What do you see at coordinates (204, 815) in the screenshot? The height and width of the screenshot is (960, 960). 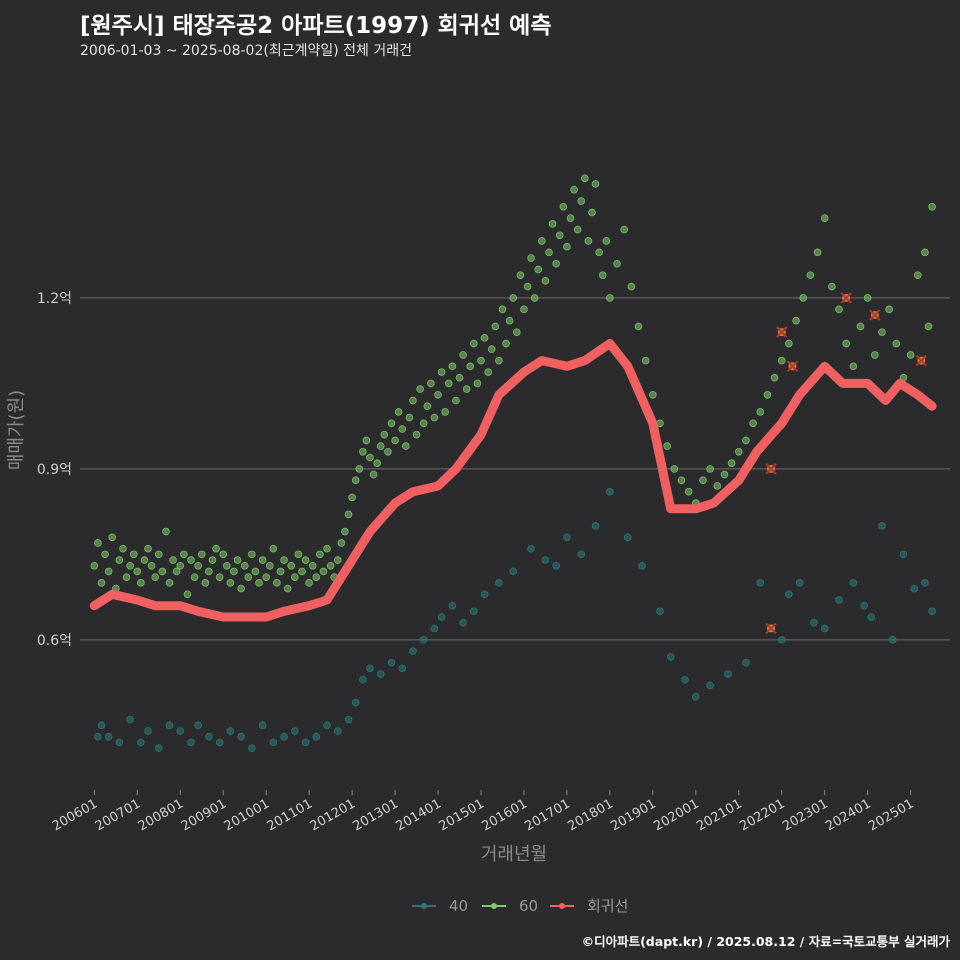 I see `x-tick-label: 200901` at bounding box center [204, 815].